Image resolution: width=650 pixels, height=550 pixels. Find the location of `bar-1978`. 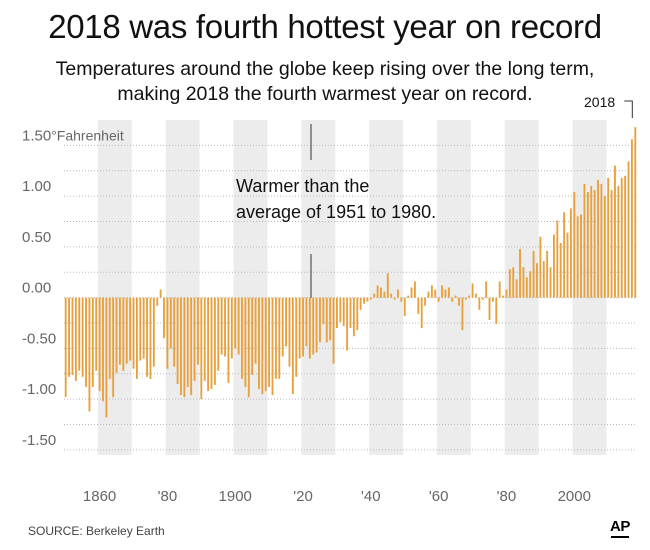

bar-1978 is located at coordinates (499, 289).